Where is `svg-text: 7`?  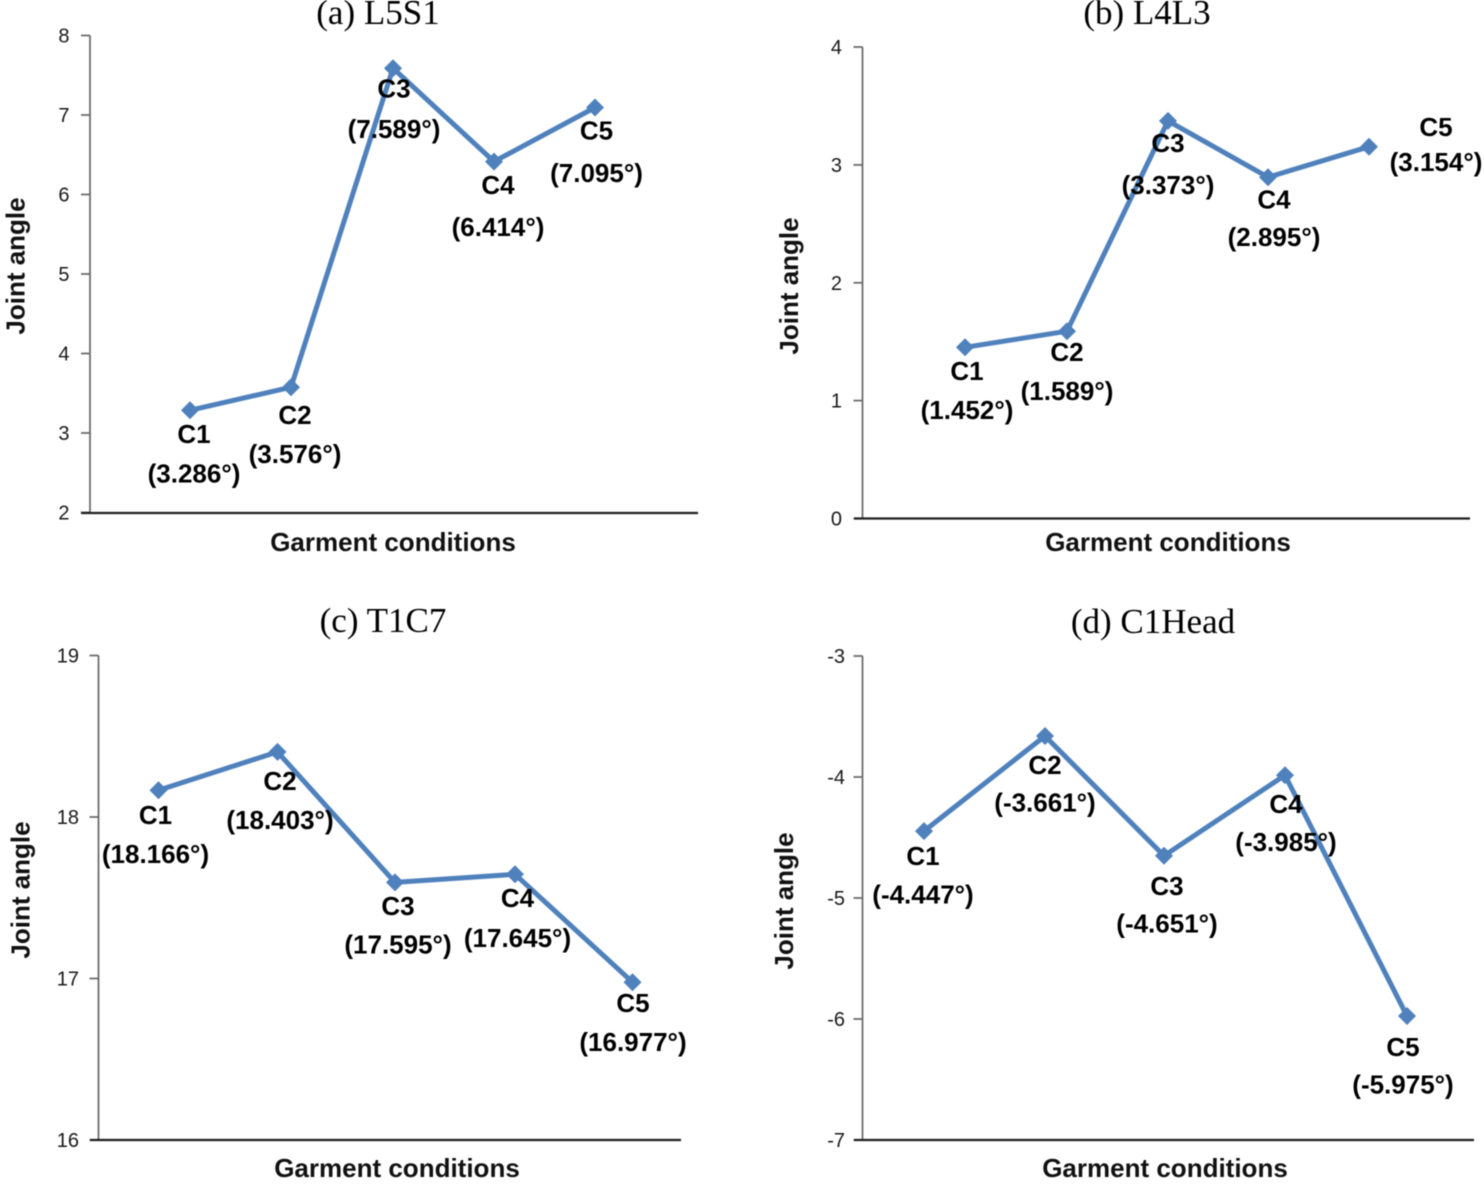
svg-text: 7 is located at coordinates (63, 116).